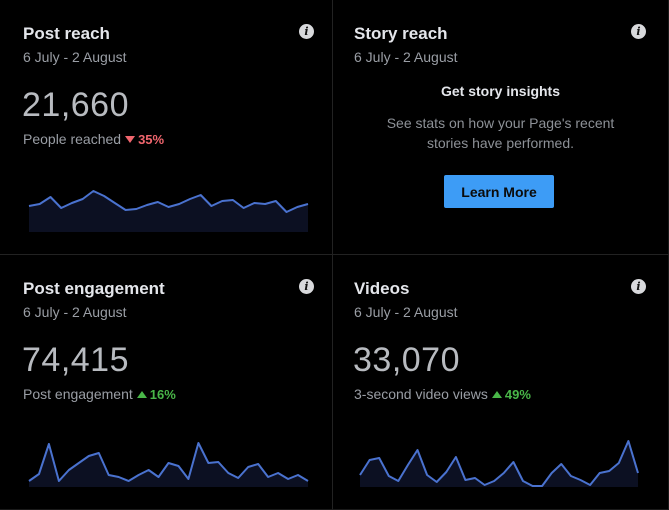  Describe the element at coordinates (401, 33) in the screenshot. I see `card-title: Story reach` at that location.